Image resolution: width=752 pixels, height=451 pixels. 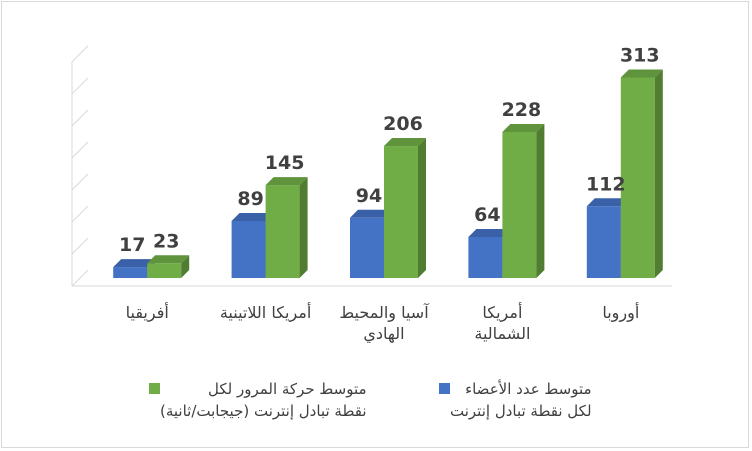 What do you see at coordinates (303, 227) in the screenshot?
I see `bar-side-s1-c1` at bounding box center [303, 227].